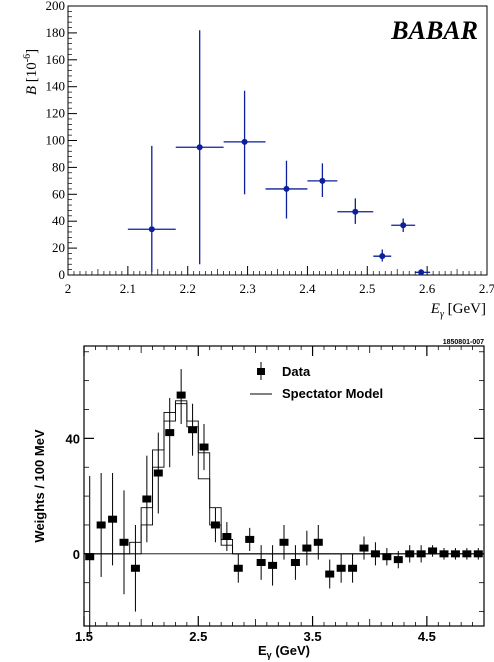 The image size is (494, 662). I want to click on top-y-tick-label: 20, so click(58, 247).